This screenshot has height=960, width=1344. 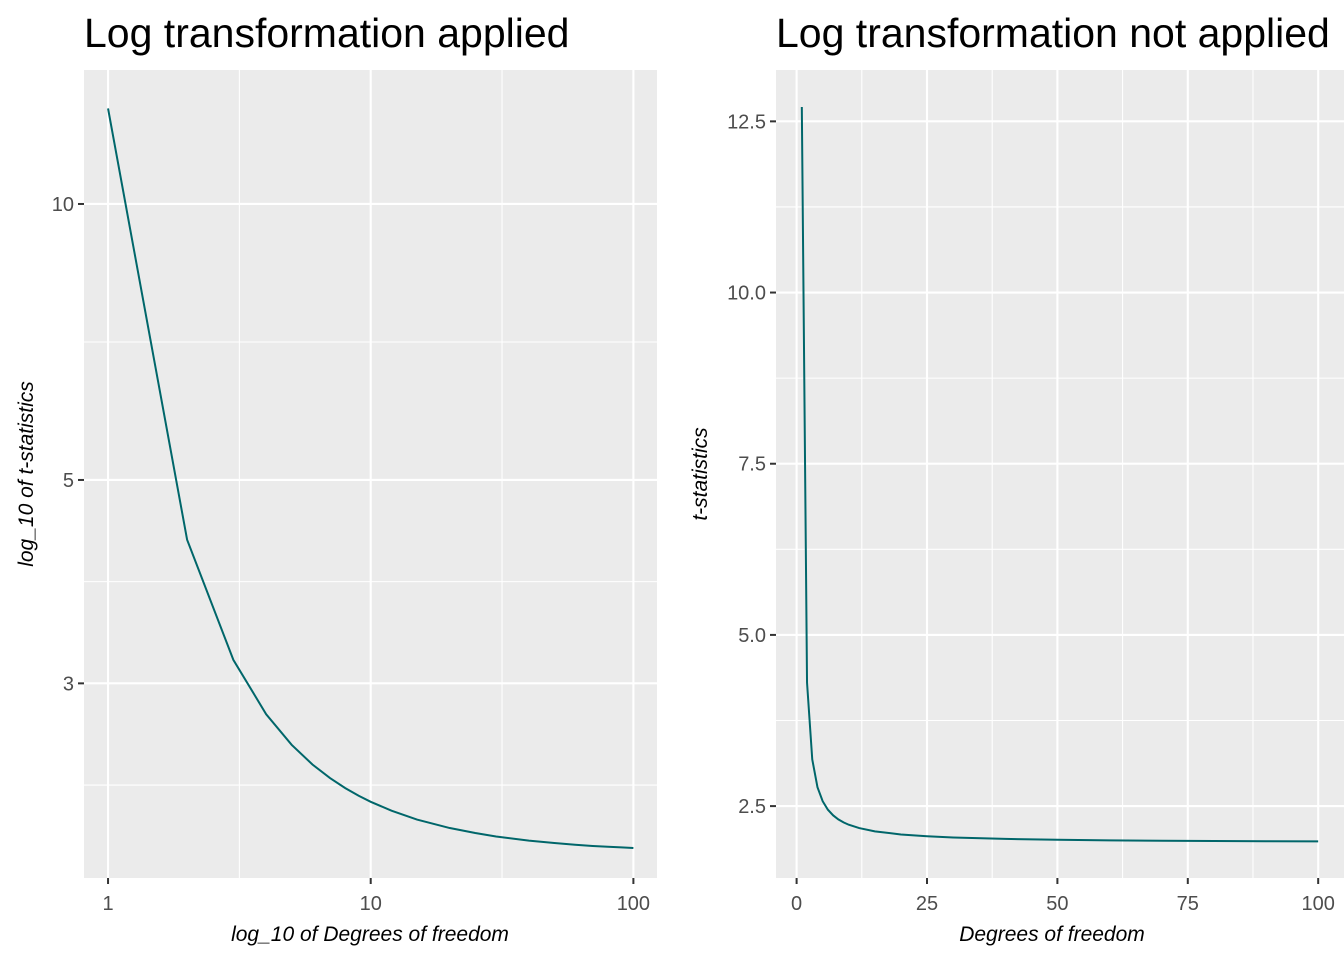 I want to click on left-x-tick-label: 100, so click(x=633, y=904).